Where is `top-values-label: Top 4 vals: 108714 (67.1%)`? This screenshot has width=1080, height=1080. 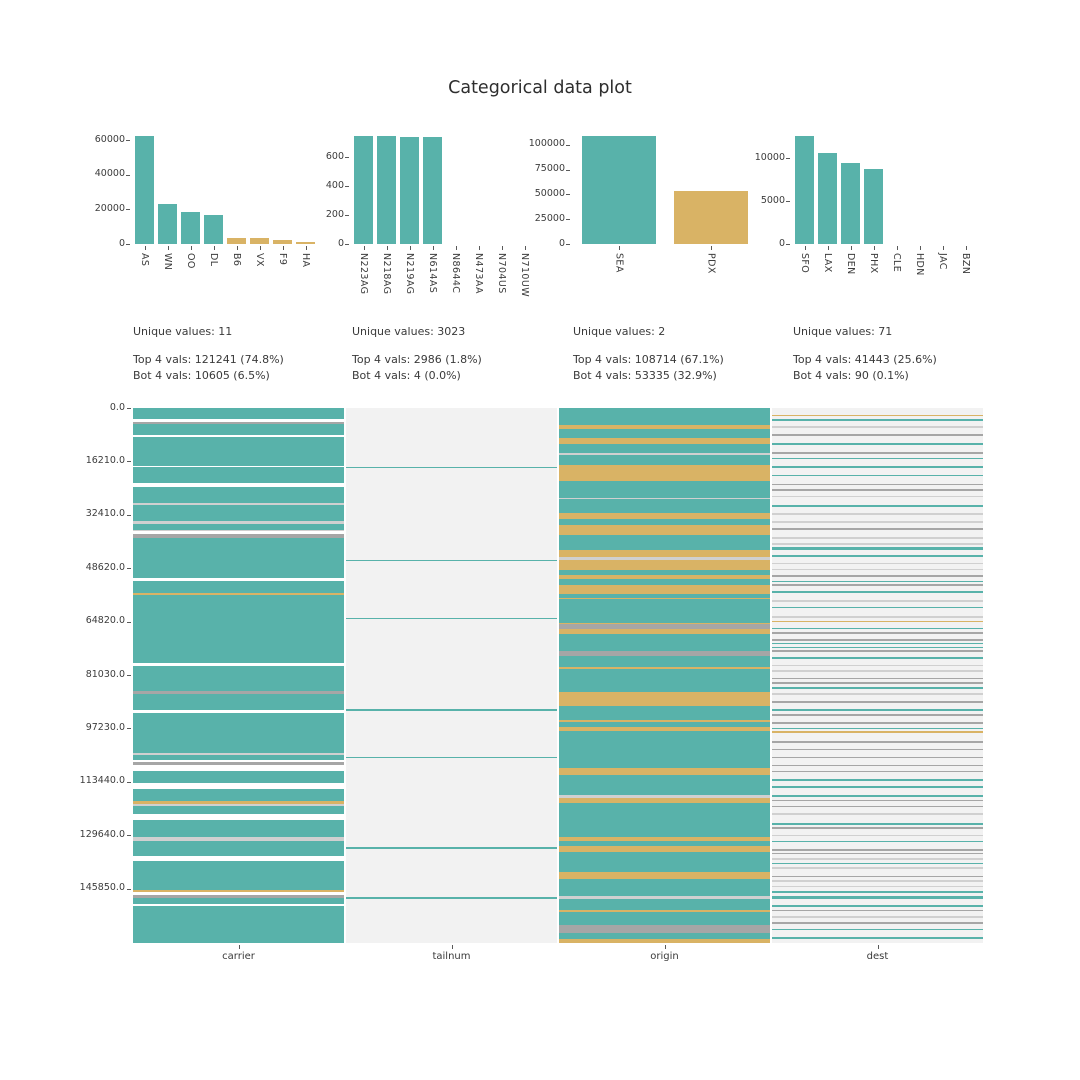
top-values-label: Top 4 vals: 108714 (67.1%) is located at coordinates (648, 359).